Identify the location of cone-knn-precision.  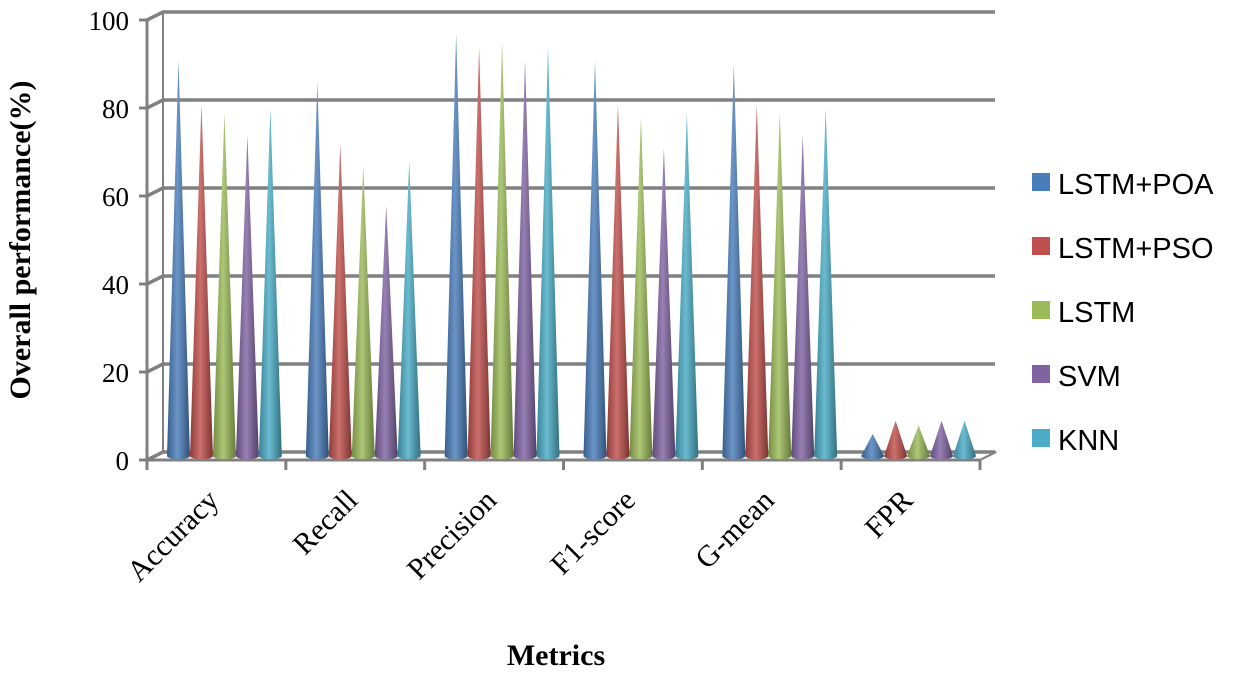
(548, 253).